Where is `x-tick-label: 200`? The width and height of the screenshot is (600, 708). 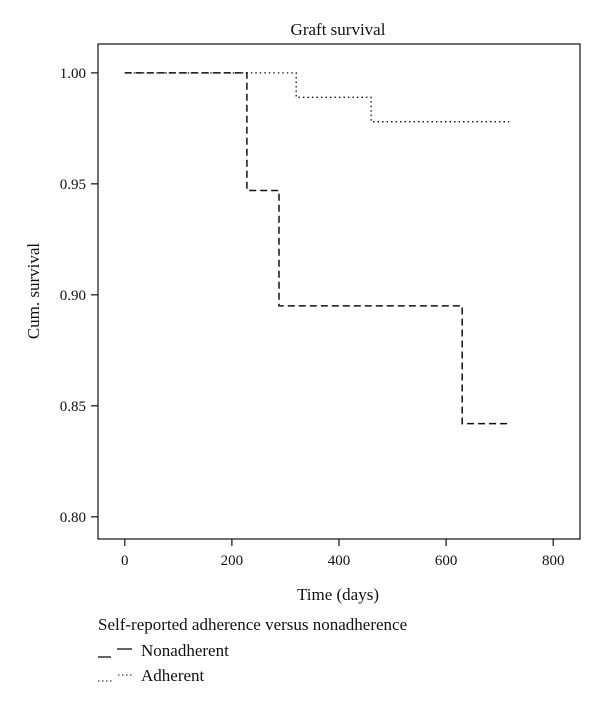 x-tick-label: 200 is located at coordinates (232, 561).